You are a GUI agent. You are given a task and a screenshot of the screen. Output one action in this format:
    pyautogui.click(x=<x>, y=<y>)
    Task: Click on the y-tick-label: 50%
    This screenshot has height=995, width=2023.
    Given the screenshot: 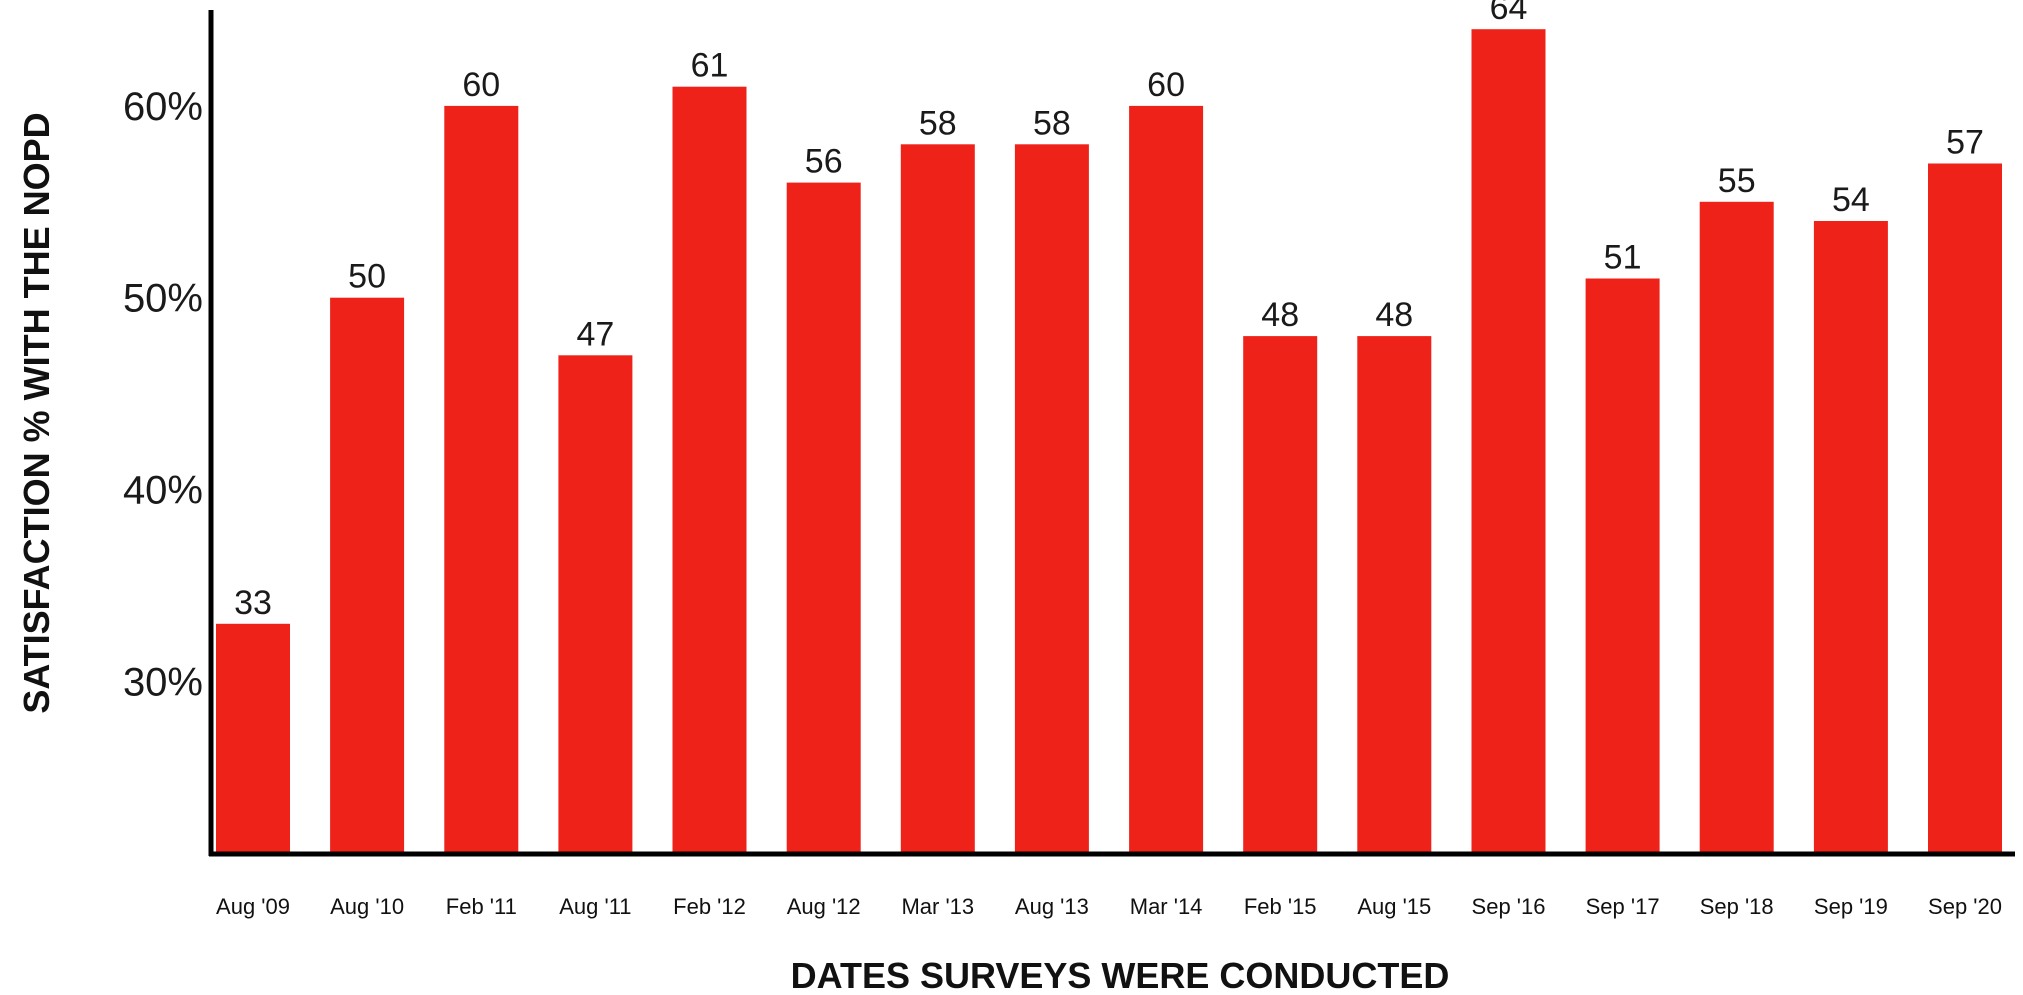 What is the action you would take?
    pyautogui.click(x=163, y=299)
    